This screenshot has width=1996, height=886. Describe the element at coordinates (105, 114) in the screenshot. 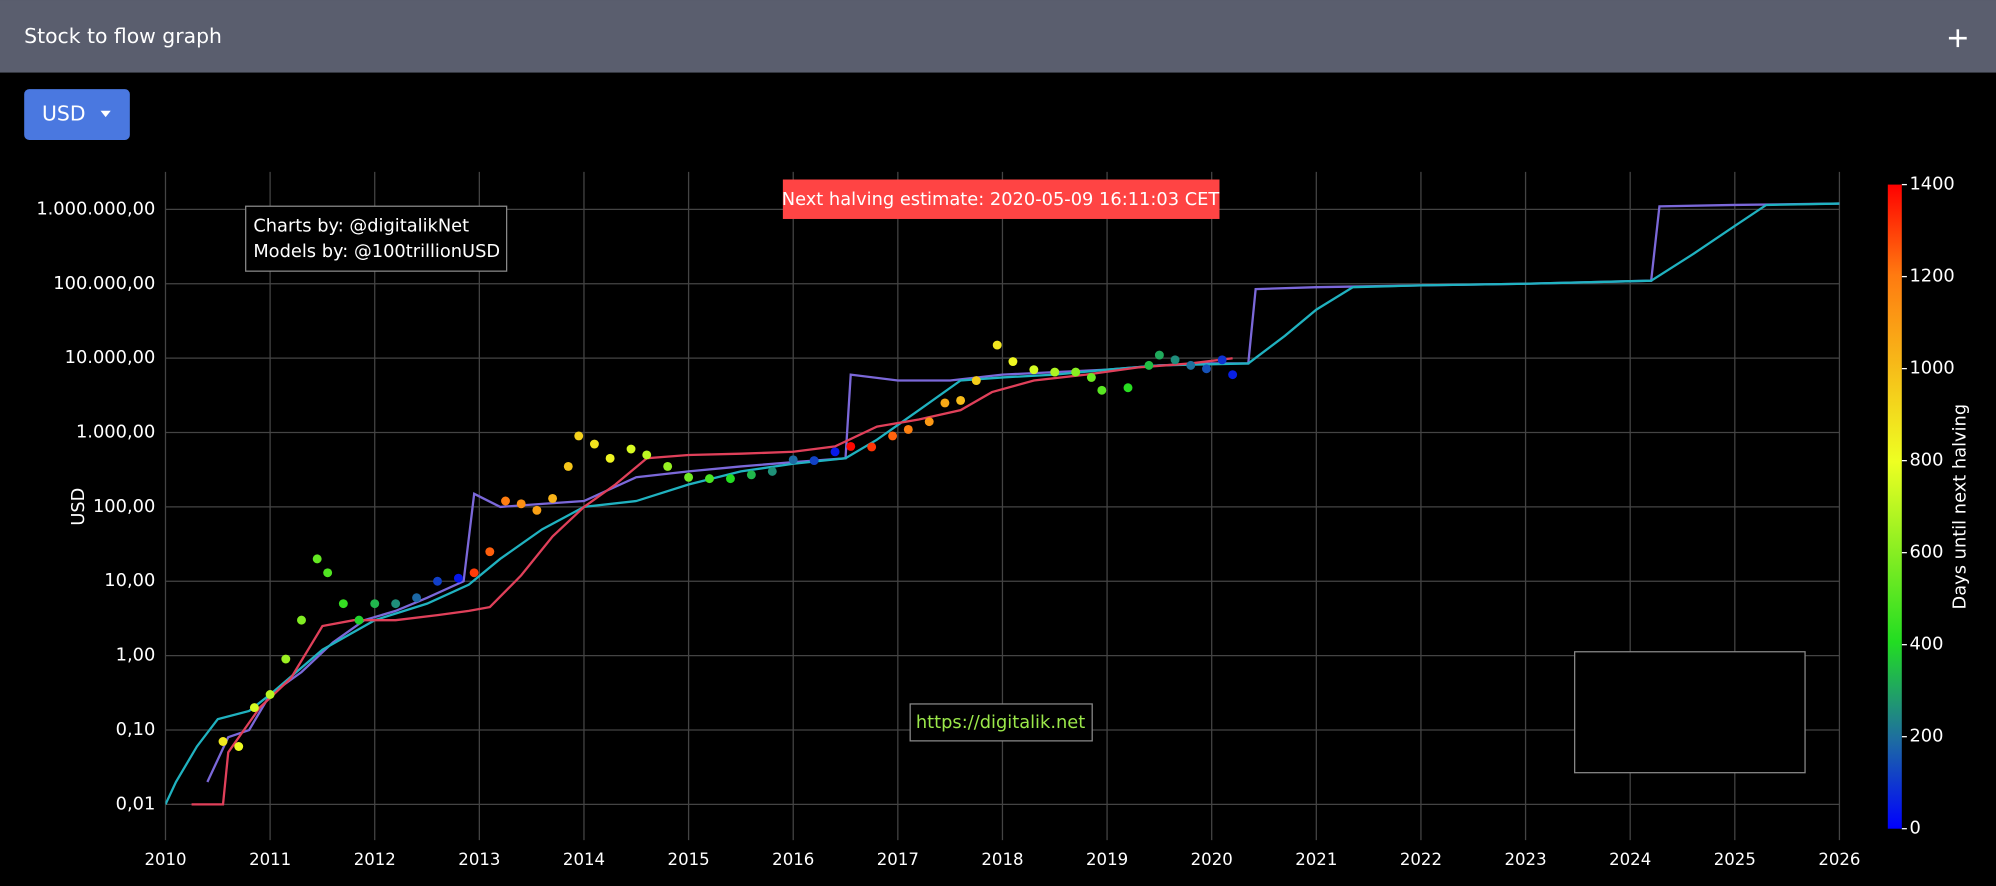

I see `dropdown-caret` at that location.